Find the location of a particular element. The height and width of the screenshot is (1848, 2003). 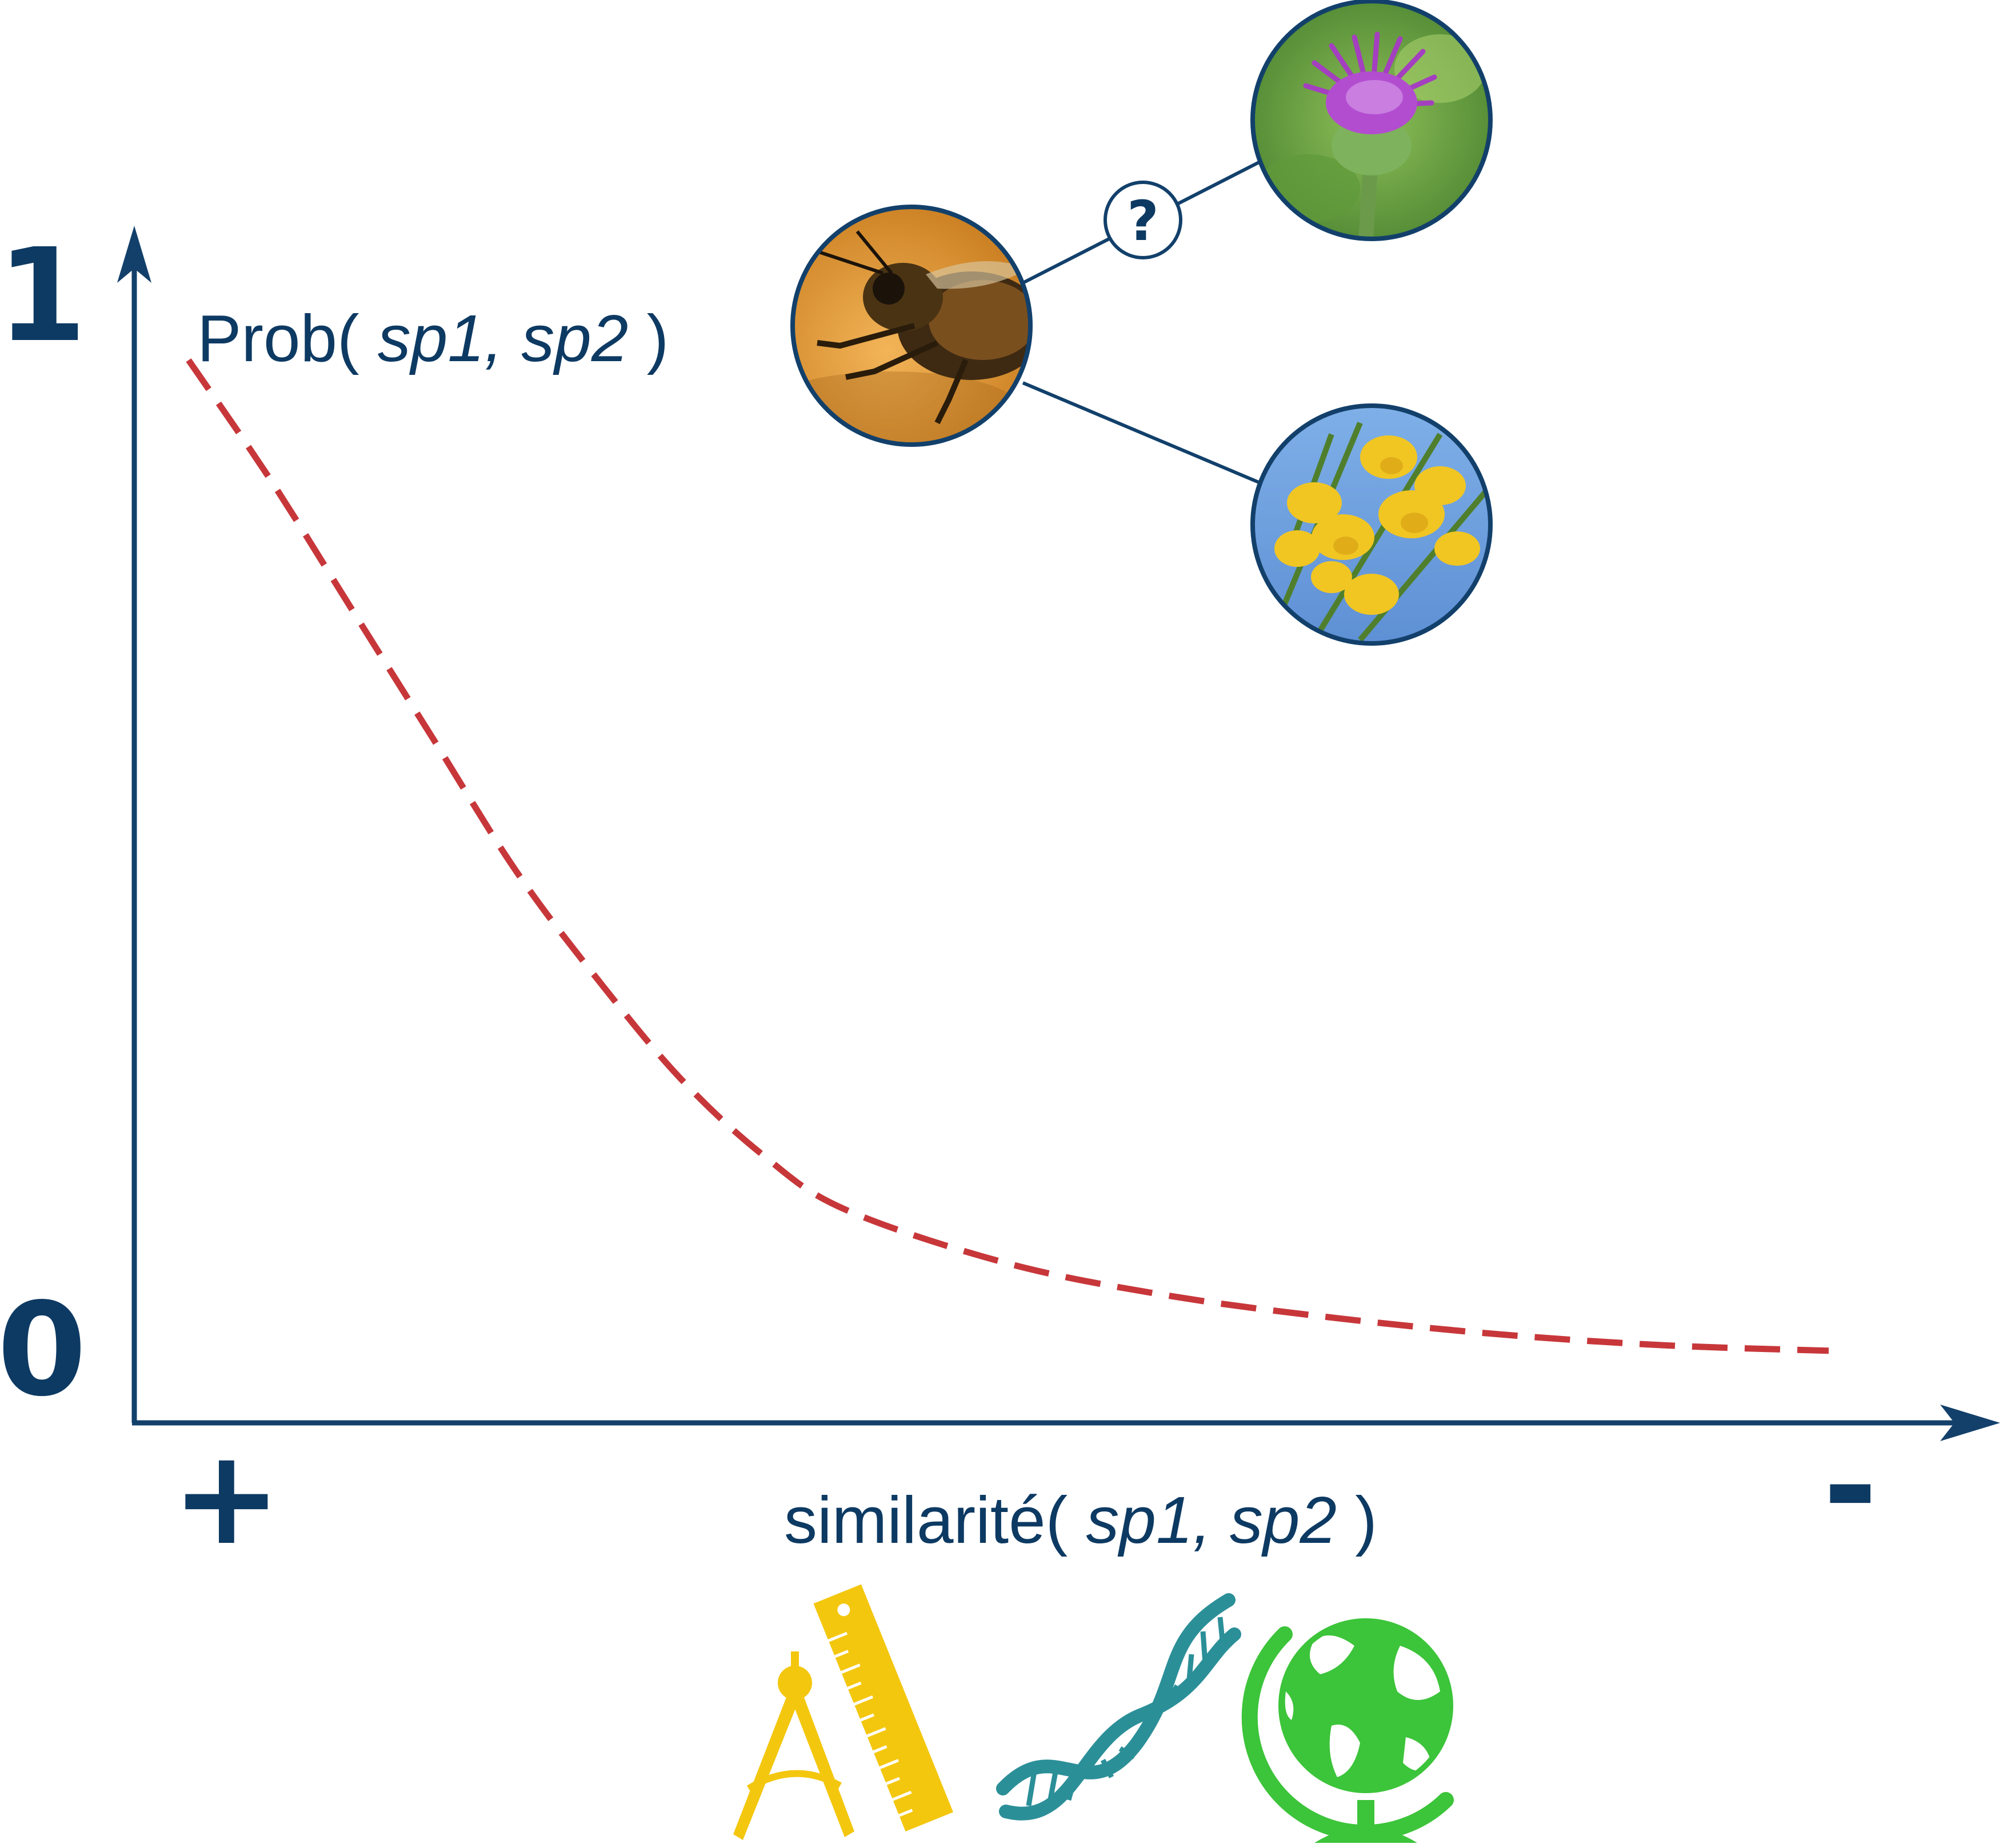

x-end-minus: - is located at coordinates (1850, 1486).